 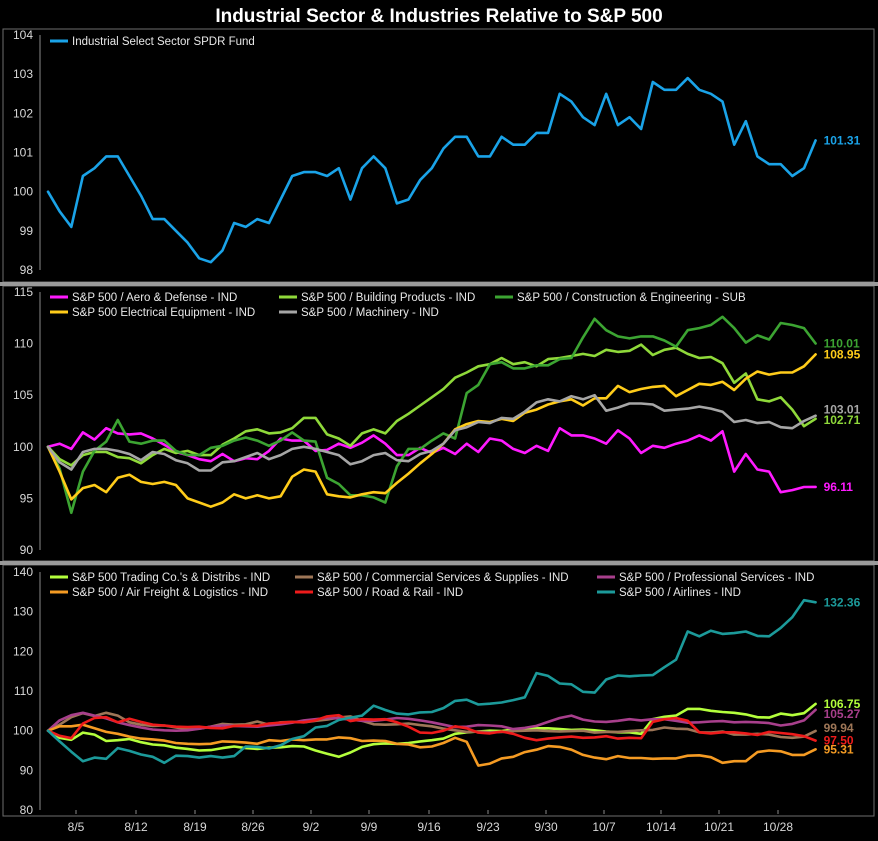 I want to click on x-tick-label-4: 9/2, so click(x=311, y=827).